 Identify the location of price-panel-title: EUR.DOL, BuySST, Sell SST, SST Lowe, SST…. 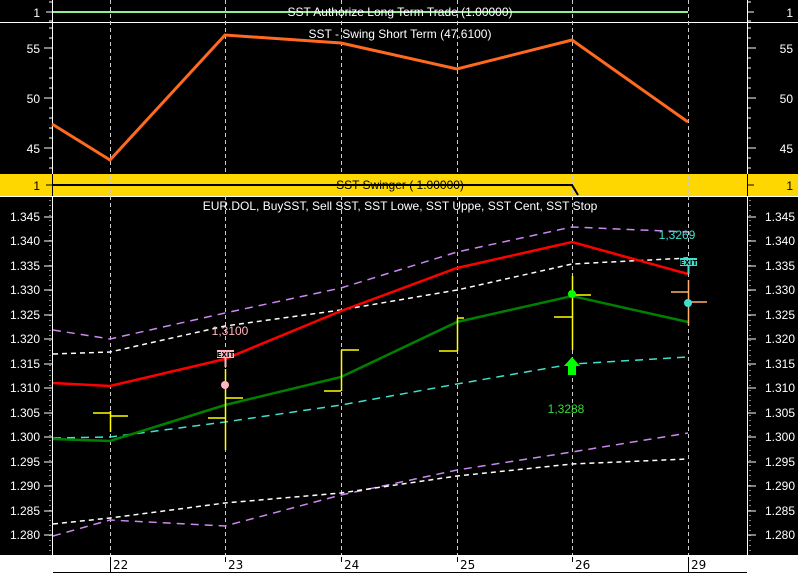
(400, 206).